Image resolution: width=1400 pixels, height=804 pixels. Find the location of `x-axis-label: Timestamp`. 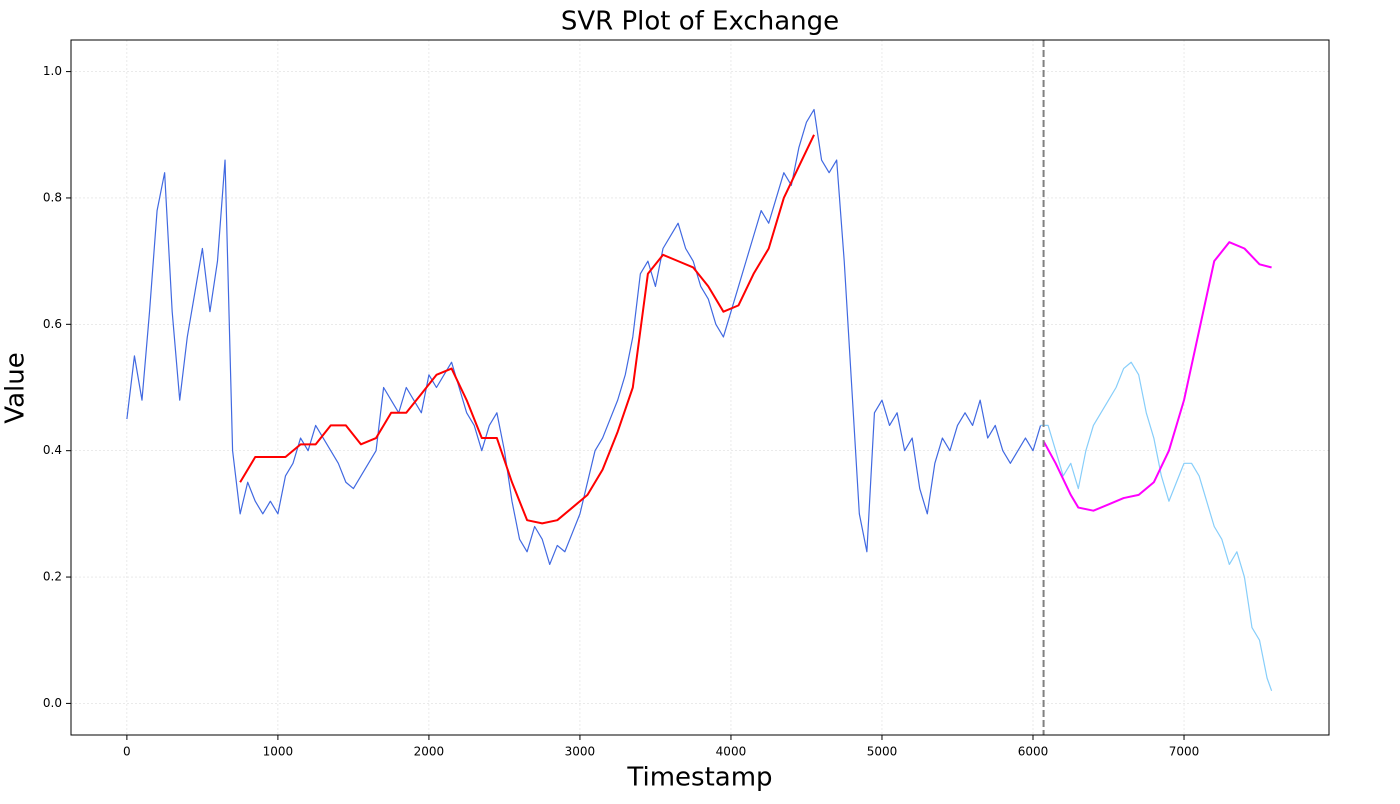

x-axis-label: Timestamp is located at coordinates (699, 778).